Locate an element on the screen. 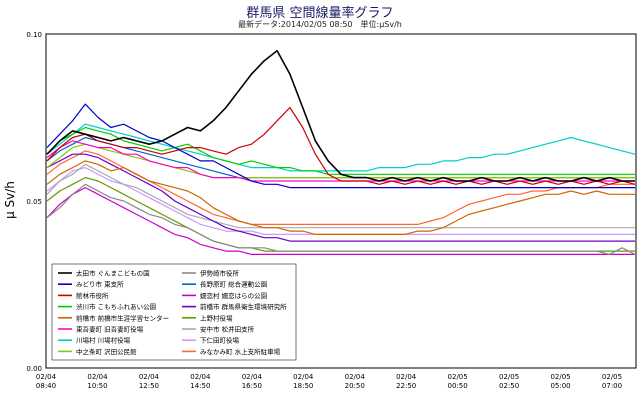 This screenshot has height=400, width=640. x-tick-time: 12:50 is located at coordinates (149, 386).